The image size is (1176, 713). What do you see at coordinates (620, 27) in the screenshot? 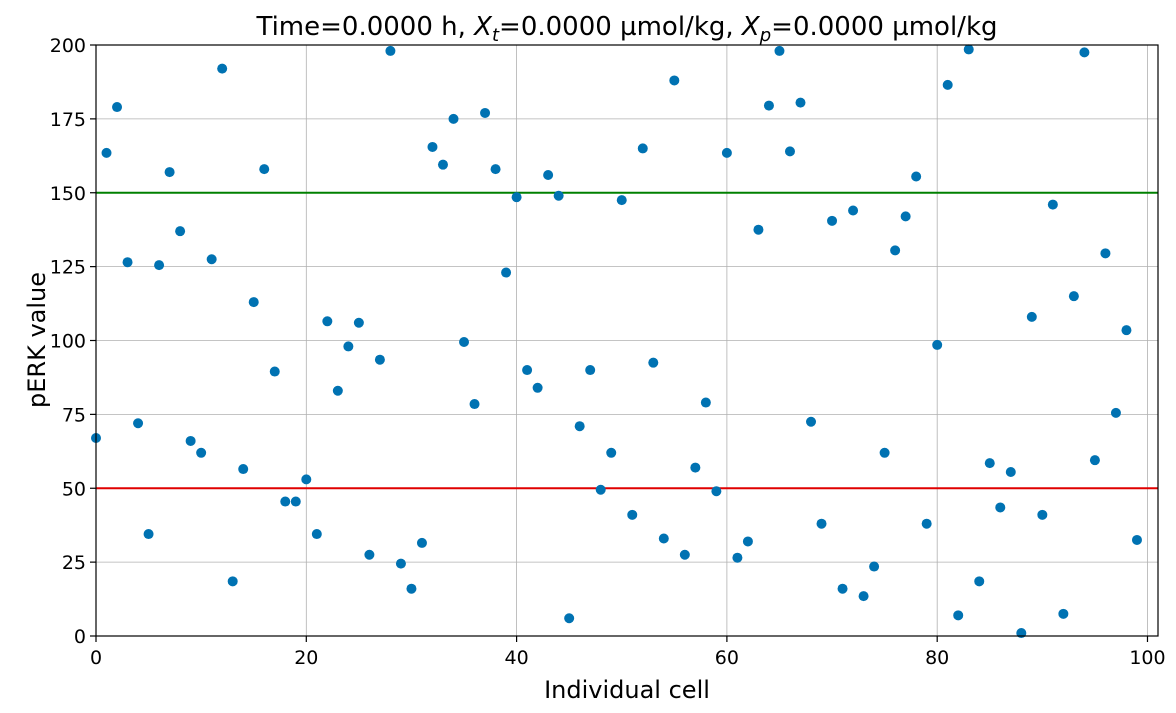
I see `title-xt-value: =0.0000 µmol/kg,` at bounding box center [620, 27].